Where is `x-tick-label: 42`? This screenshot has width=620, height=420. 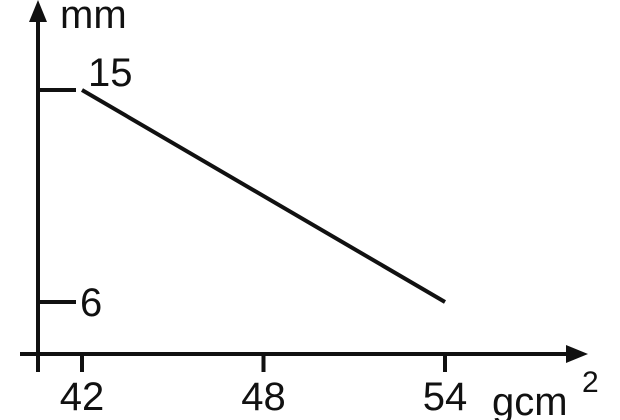
x-tick-label: 42 is located at coordinates (82, 397).